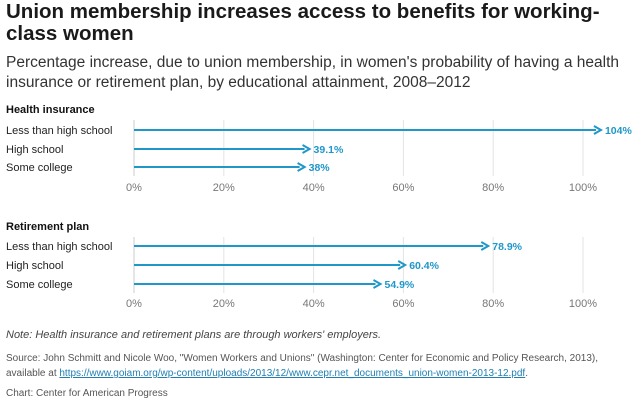 The image size is (636, 411). Describe the element at coordinates (526, 373) in the screenshot. I see `source-suffix: .` at that location.